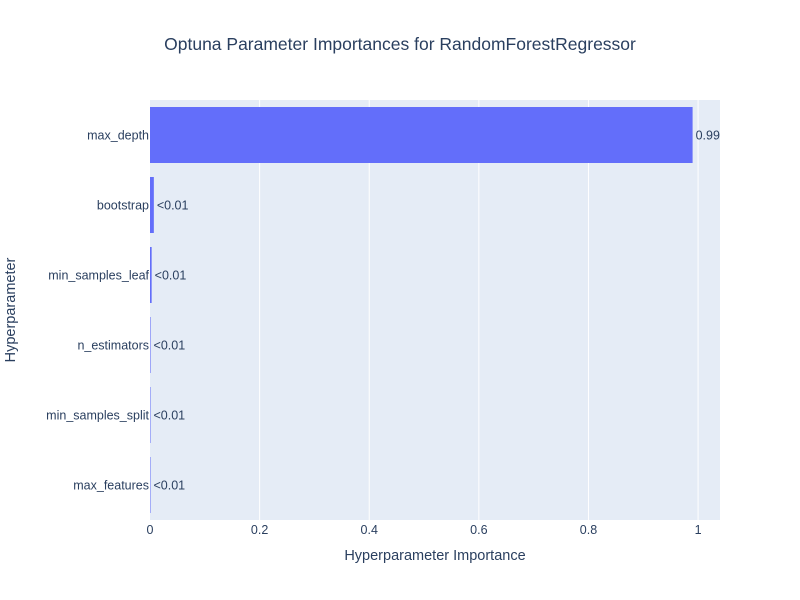 The height and width of the screenshot is (600, 800). I want to click on bar-min-samples-leaf, so click(151, 275).